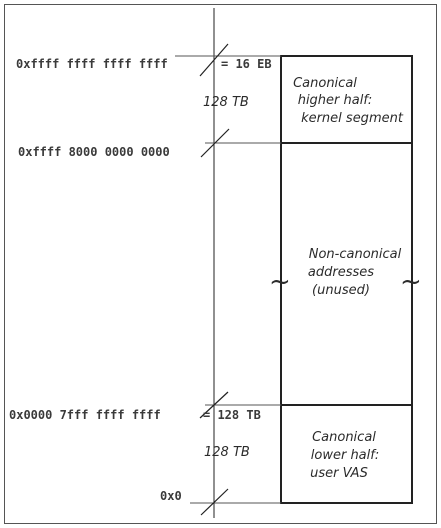 Image resolution: width=441 pixels, height=528 pixels. Describe the element at coordinates (341, 290) in the screenshot. I see `non-canonical-line-3: (unused)` at that location.